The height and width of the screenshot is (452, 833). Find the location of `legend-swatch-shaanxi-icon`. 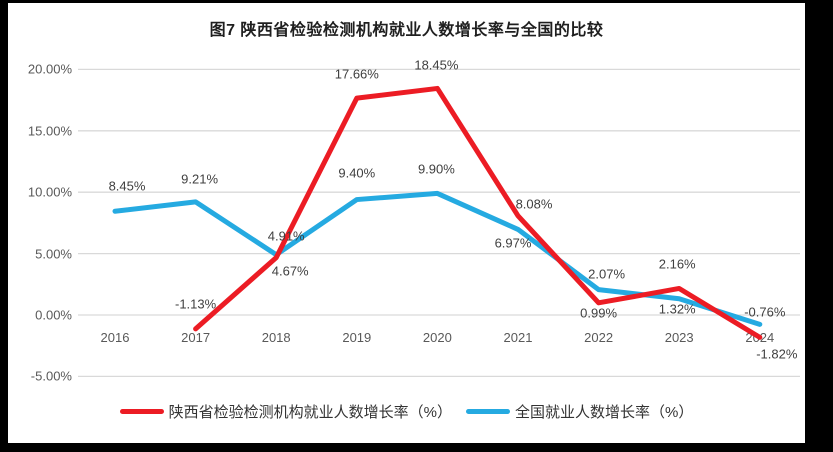

legend-swatch-shaanxi-icon is located at coordinates (141, 411).